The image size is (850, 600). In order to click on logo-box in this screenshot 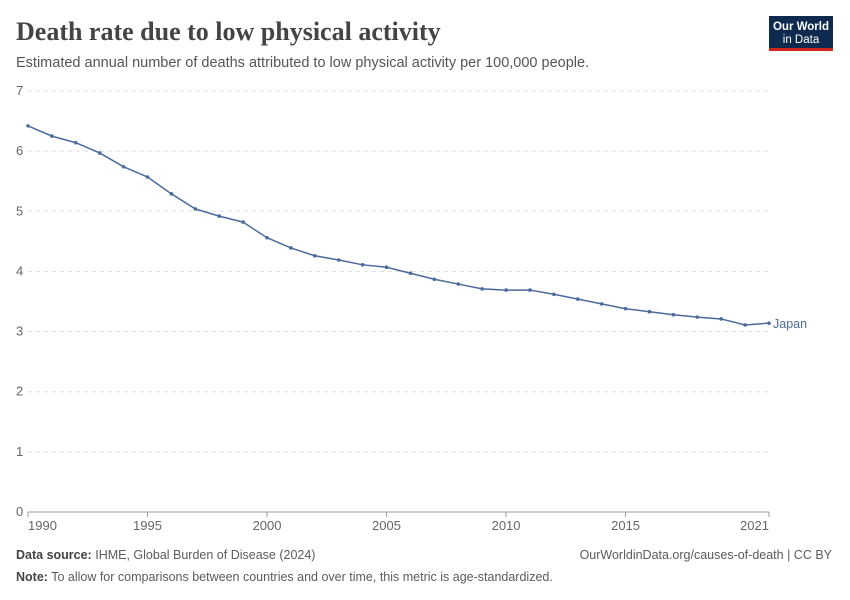, I will do `click(801, 33)`.